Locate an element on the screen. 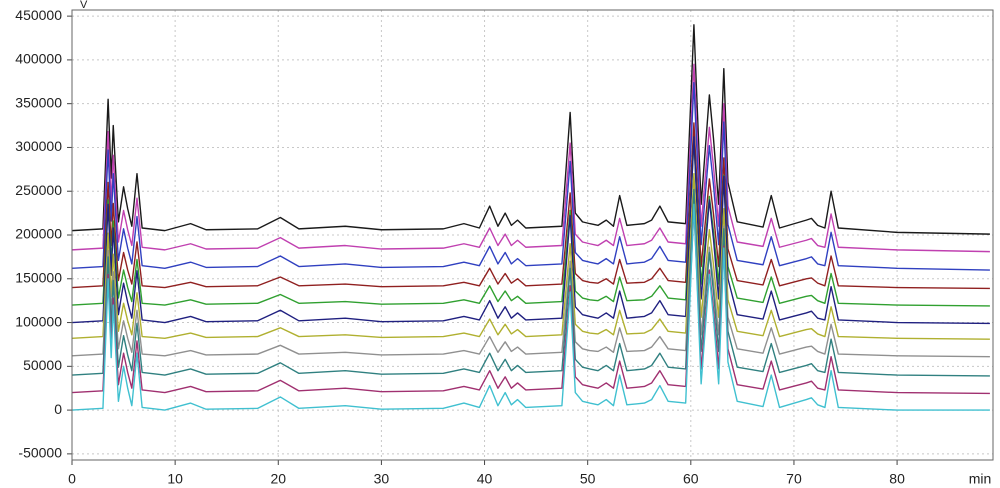 Image resolution: width=1000 pixels, height=488 pixels. y-tick-label: 300000 is located at coordinates (38, 146).